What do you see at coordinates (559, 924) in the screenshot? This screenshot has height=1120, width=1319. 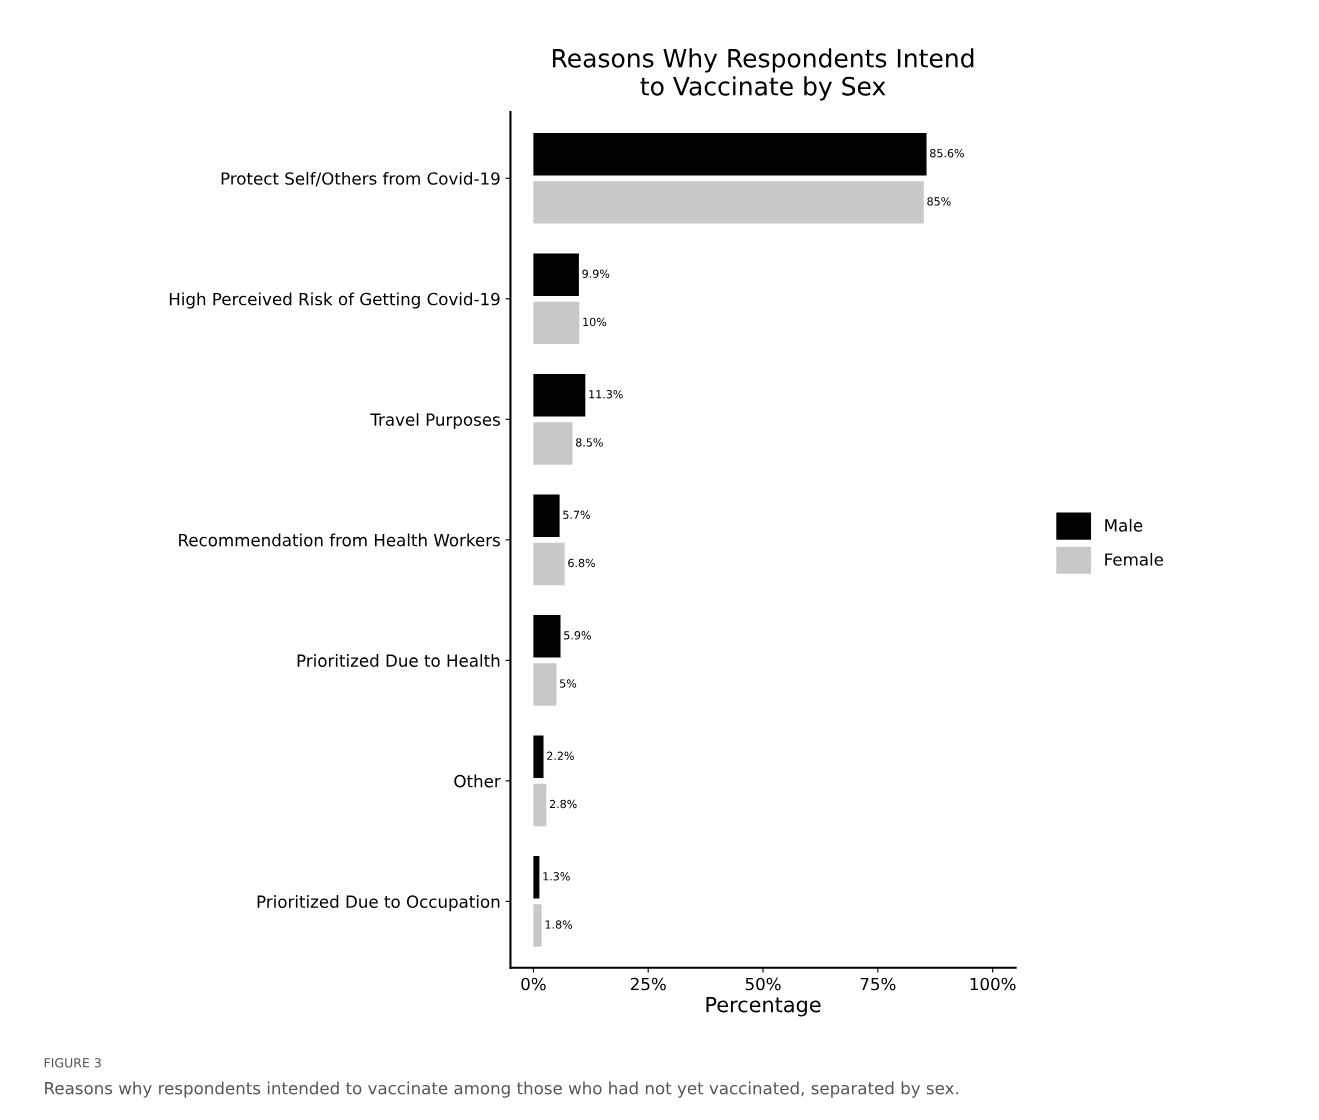 I see `data-label: 1.8%` at bounding box center [559, 924].